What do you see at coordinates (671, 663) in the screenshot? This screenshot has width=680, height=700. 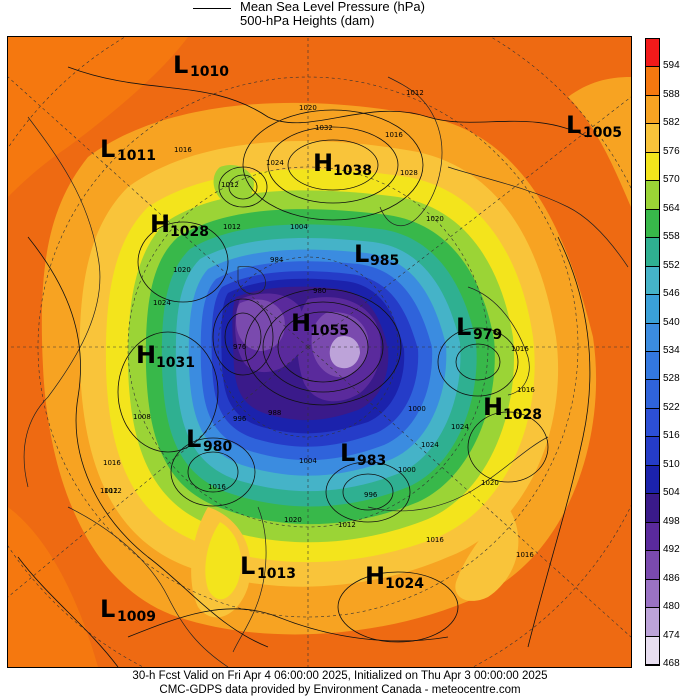 I see `colorbar-label: 468` at bounding box center [671, 663].